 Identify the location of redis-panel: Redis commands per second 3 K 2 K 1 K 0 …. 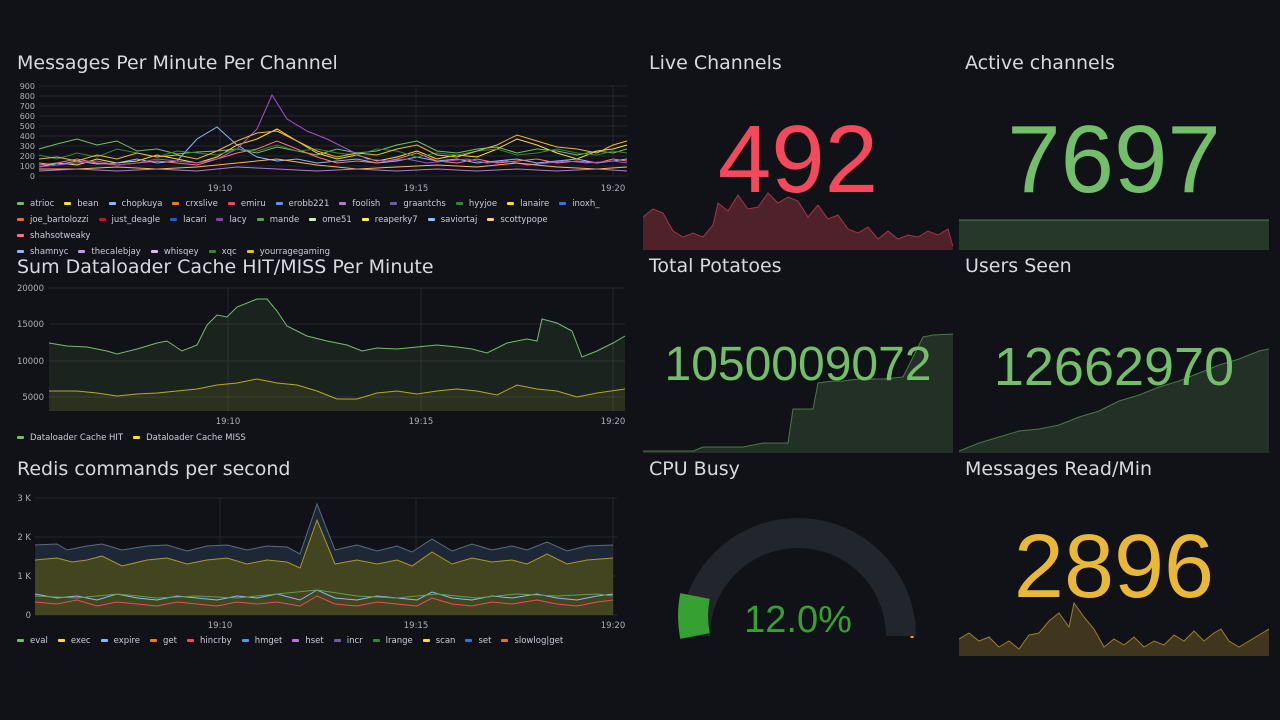
(324, 555).